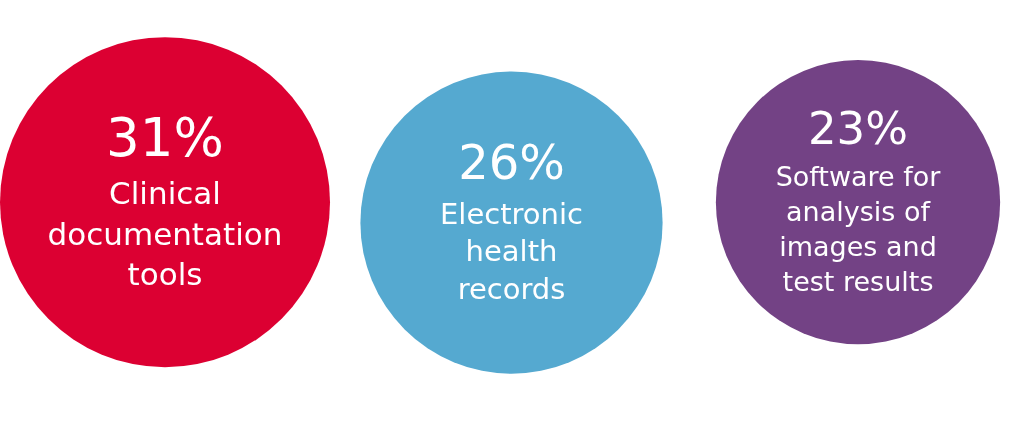 This screenshot has height=423, width=1023. Describe the element at coordinates (858, 229) in the screenshot. I see `category-label: Software for analysis of images and test results` at that location.